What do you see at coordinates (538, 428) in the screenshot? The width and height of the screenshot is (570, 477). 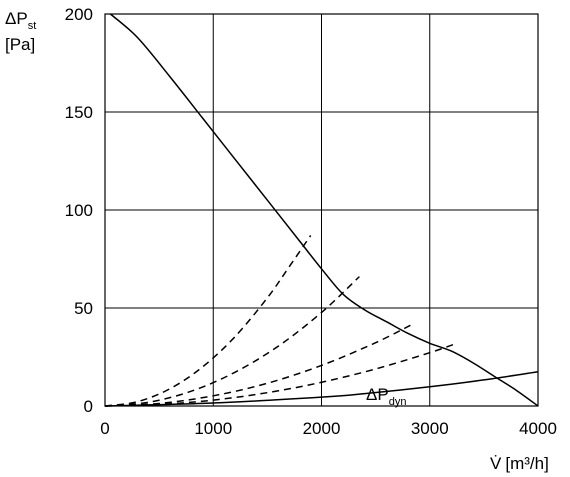 I see `x-tick-label: 4000` at bounding box center [538, 428].